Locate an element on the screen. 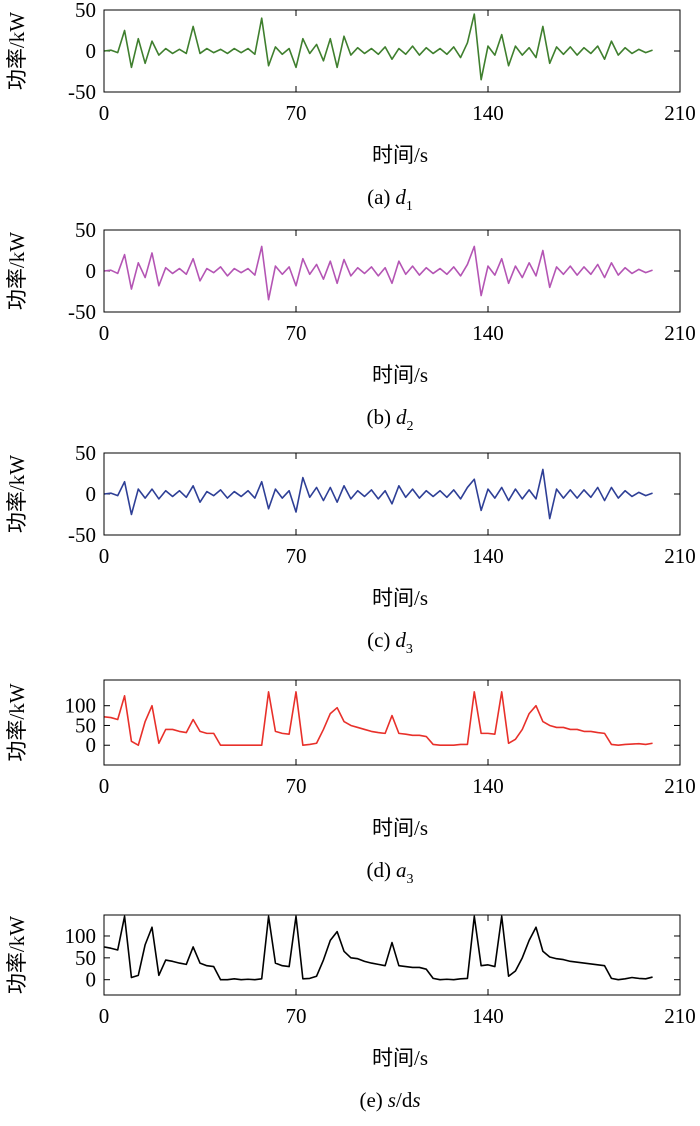 This screenshot has height=1126, width=700. caption-part: 2 is located at coordinates (410, 426).